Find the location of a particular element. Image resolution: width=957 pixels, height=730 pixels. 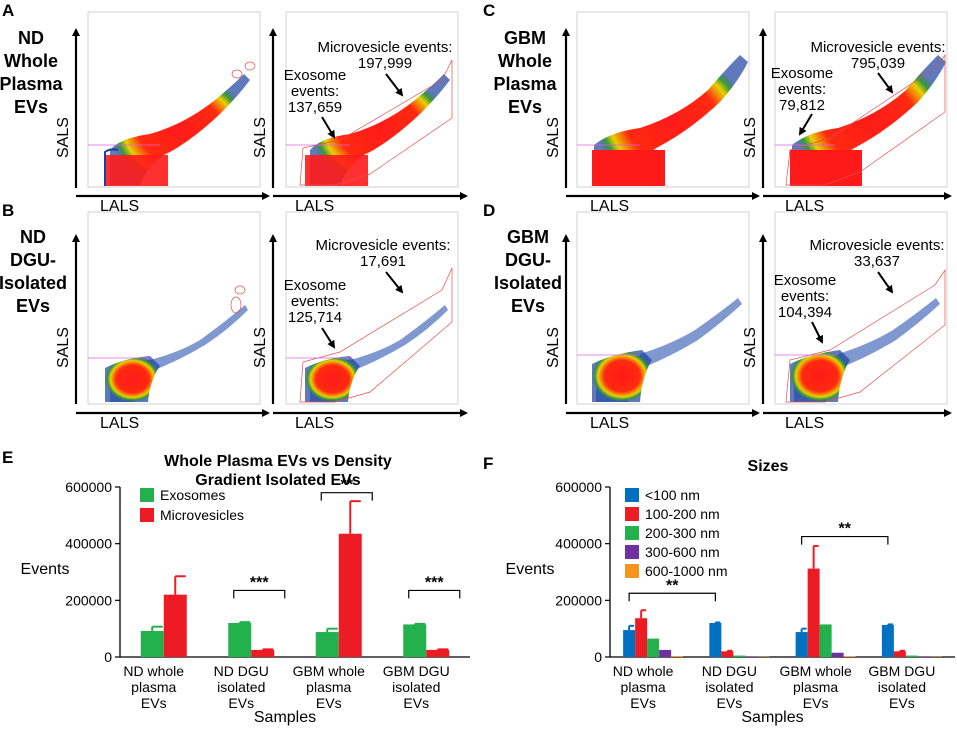

microvesicle-count: 33,637 is located at coordinates (877, 261).